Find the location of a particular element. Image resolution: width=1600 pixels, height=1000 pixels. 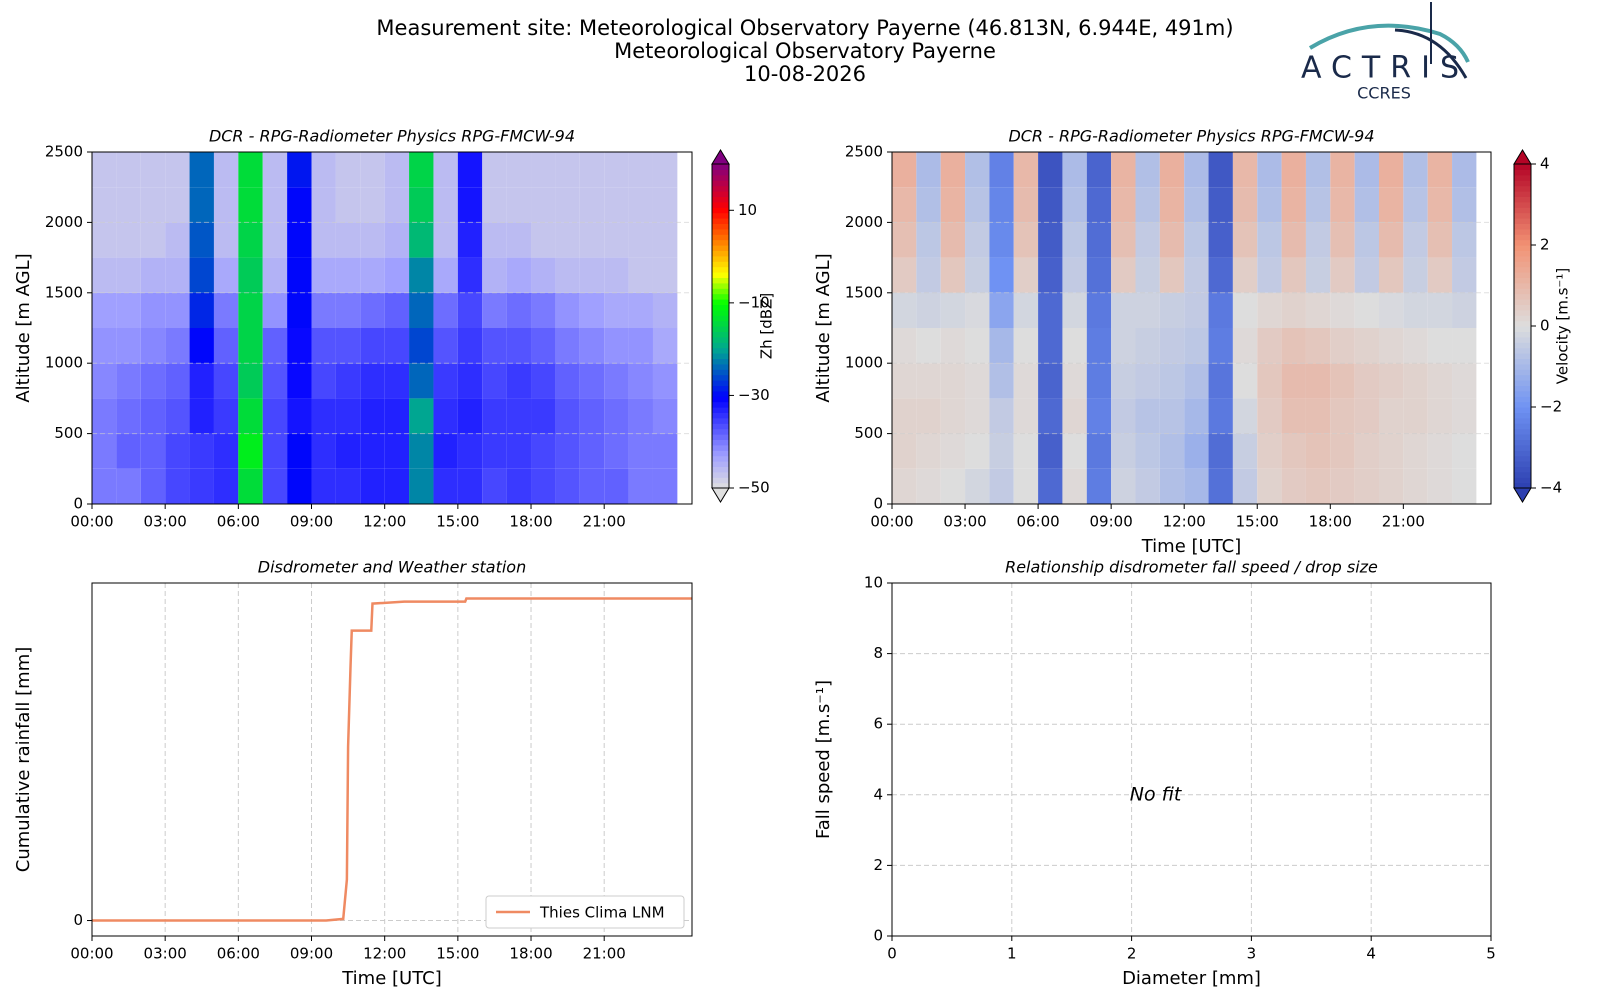

y-tick-label: 1000 is located at coordinates (64, 363).